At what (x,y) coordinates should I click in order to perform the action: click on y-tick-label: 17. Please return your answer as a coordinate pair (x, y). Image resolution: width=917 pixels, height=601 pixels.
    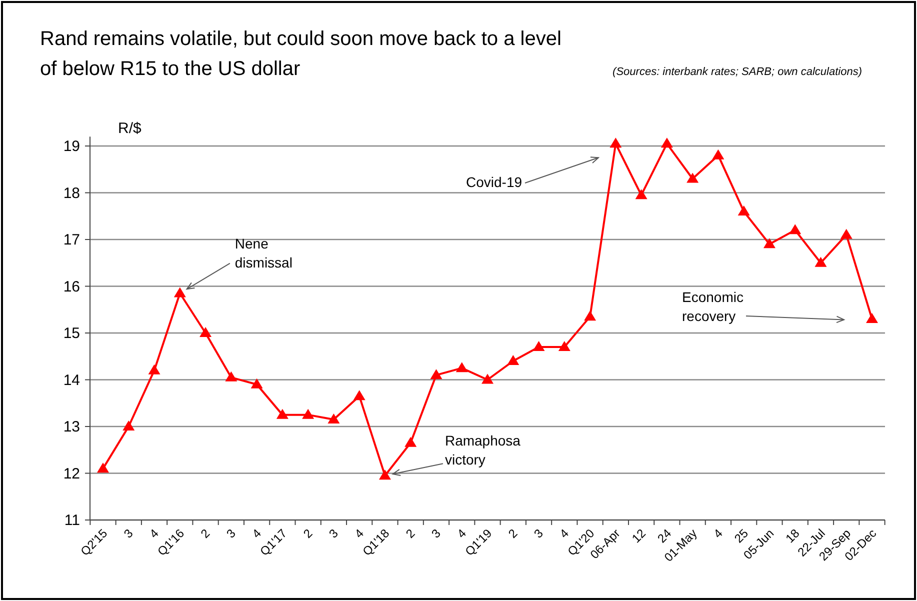
    Looking at the image, I should click on (71, 240).